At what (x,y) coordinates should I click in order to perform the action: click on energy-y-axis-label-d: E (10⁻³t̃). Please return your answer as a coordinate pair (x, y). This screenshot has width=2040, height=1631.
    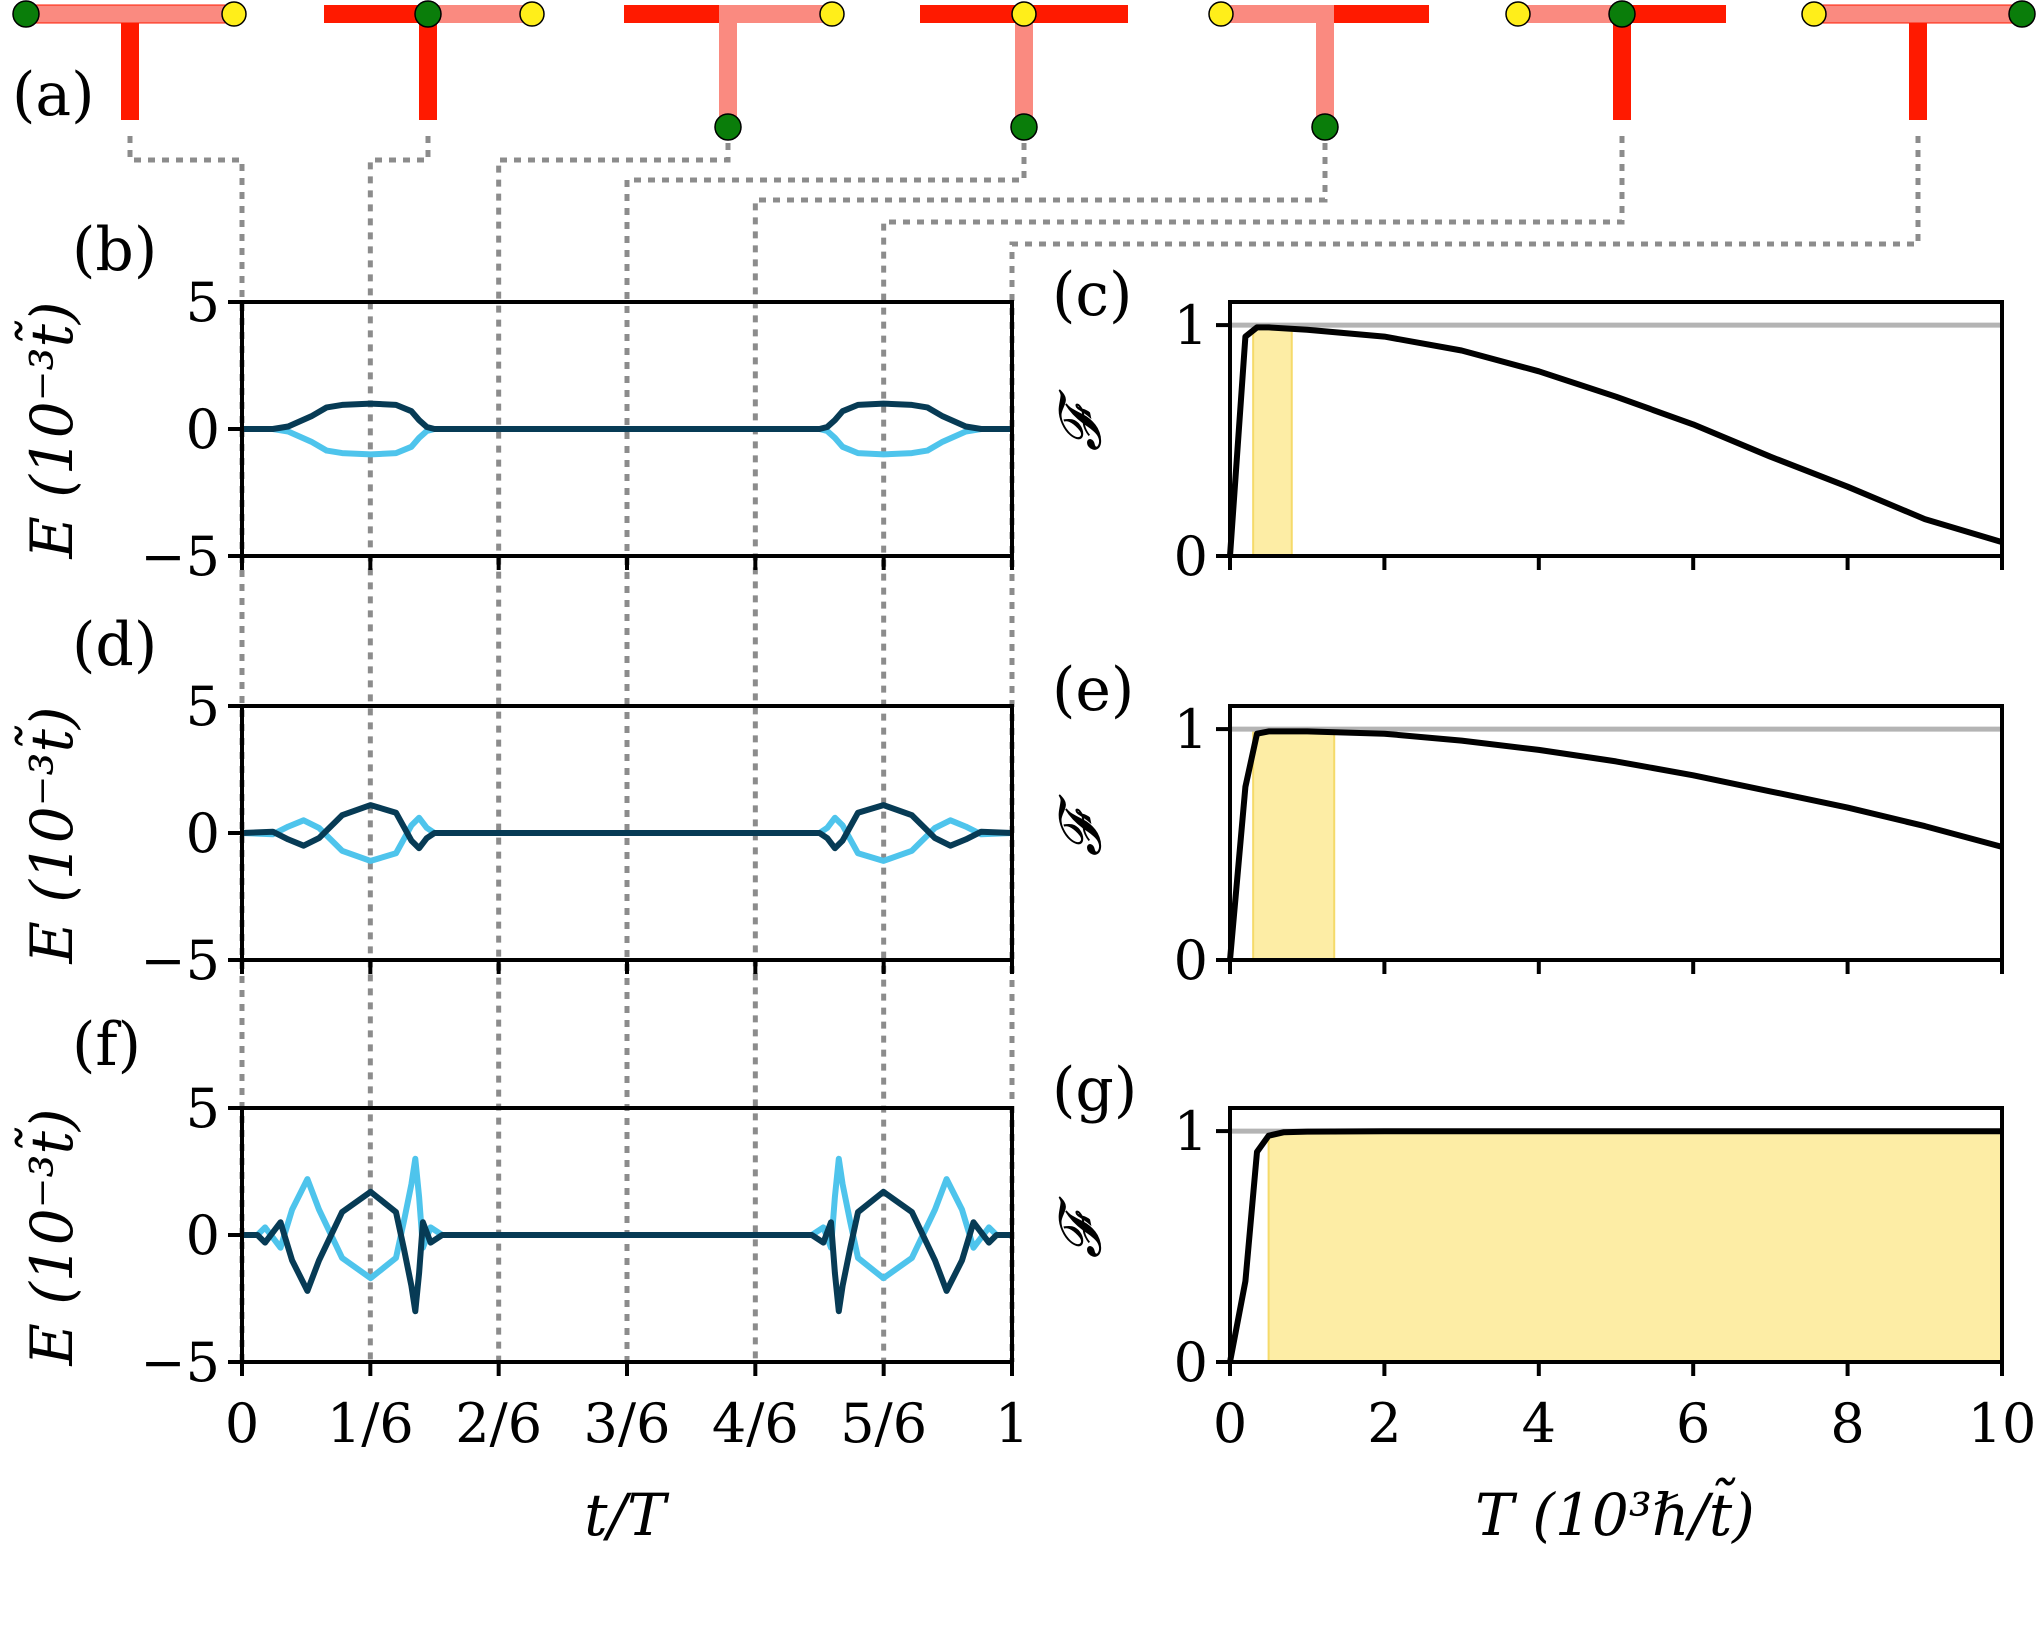
    Looking at the image, I should click on (50, 835).